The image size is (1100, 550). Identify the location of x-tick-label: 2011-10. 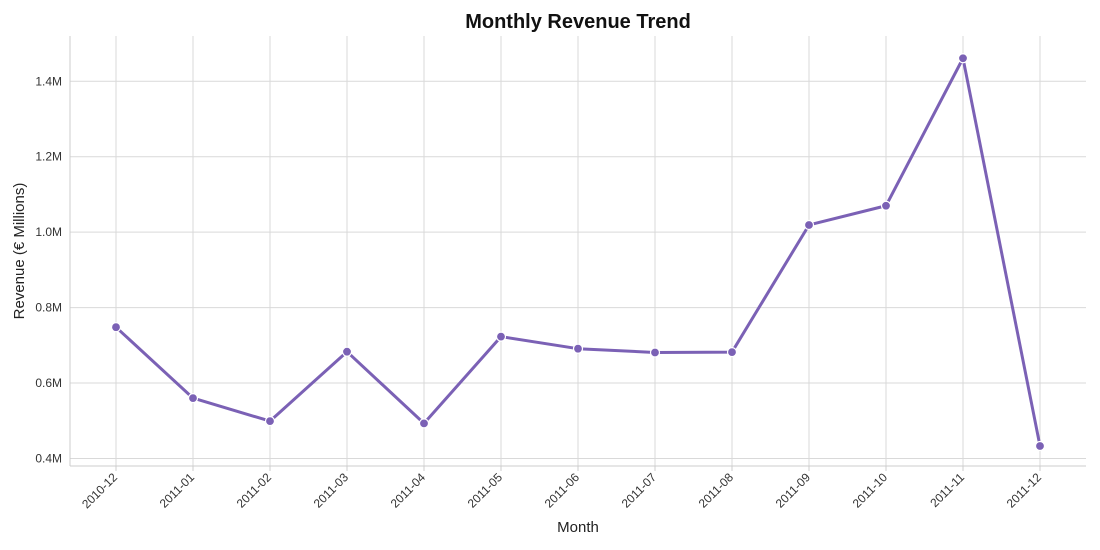
(870, 490).